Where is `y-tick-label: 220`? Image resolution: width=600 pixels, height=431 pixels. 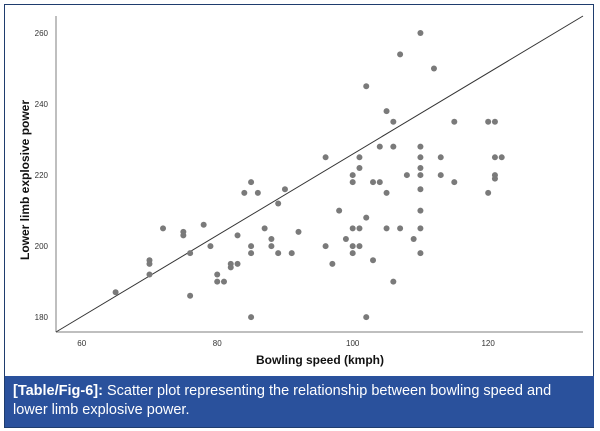 y-tick-label: 220 is located at coordinates (42, 175).